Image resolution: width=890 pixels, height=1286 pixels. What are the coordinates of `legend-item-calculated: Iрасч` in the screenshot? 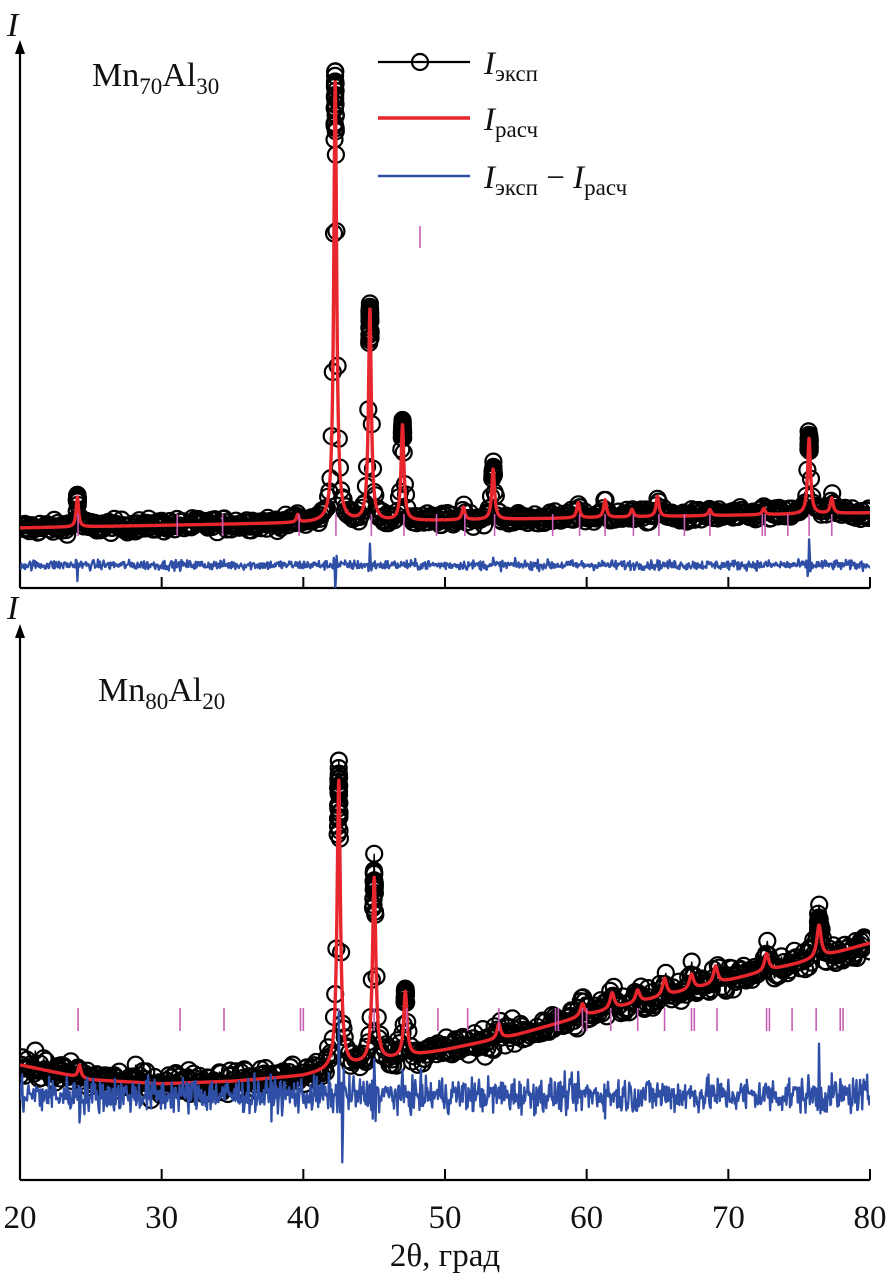 It's located at (458, 122).